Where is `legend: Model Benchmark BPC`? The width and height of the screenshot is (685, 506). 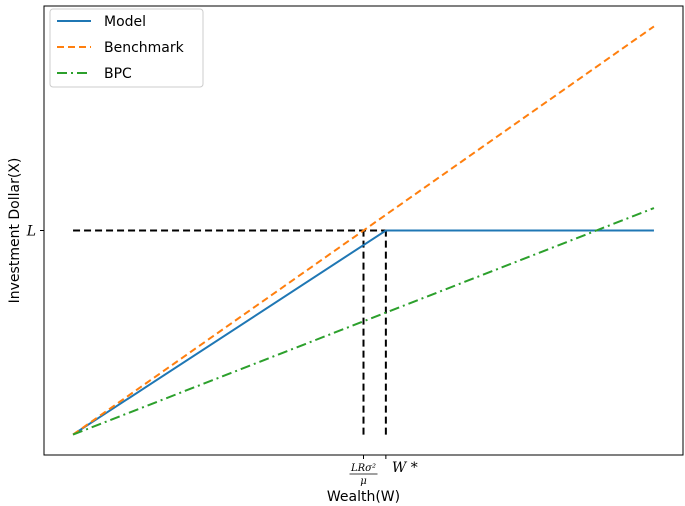
legend: Model Benchmark BPC is located at coordinates (126, 48).